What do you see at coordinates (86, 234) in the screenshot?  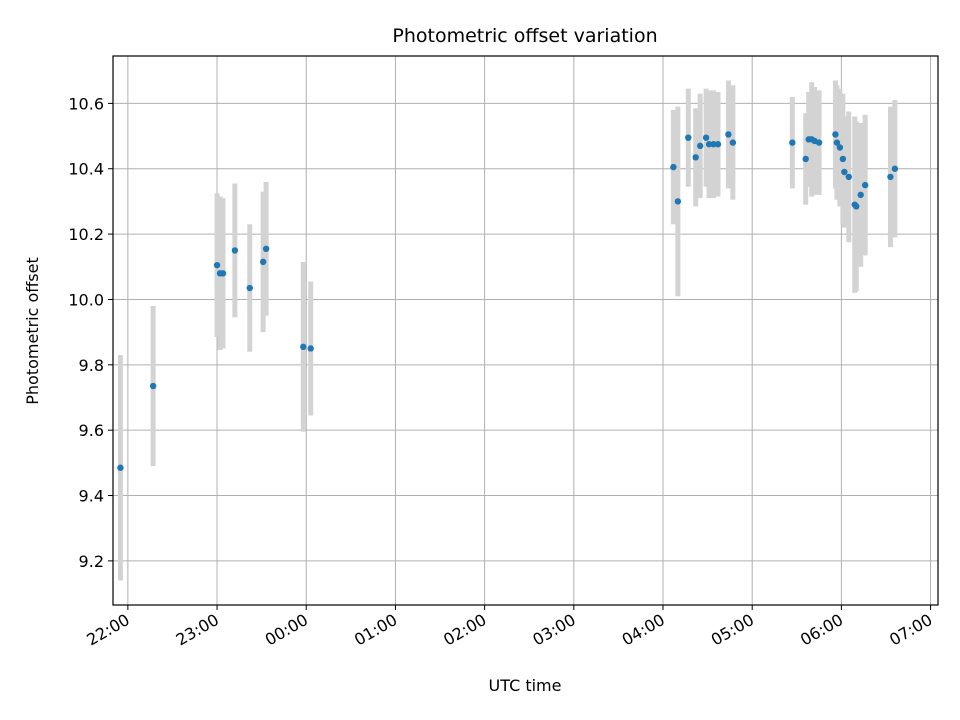 I see `y-tick-label: 10.2` at bounding box center [86, 234].